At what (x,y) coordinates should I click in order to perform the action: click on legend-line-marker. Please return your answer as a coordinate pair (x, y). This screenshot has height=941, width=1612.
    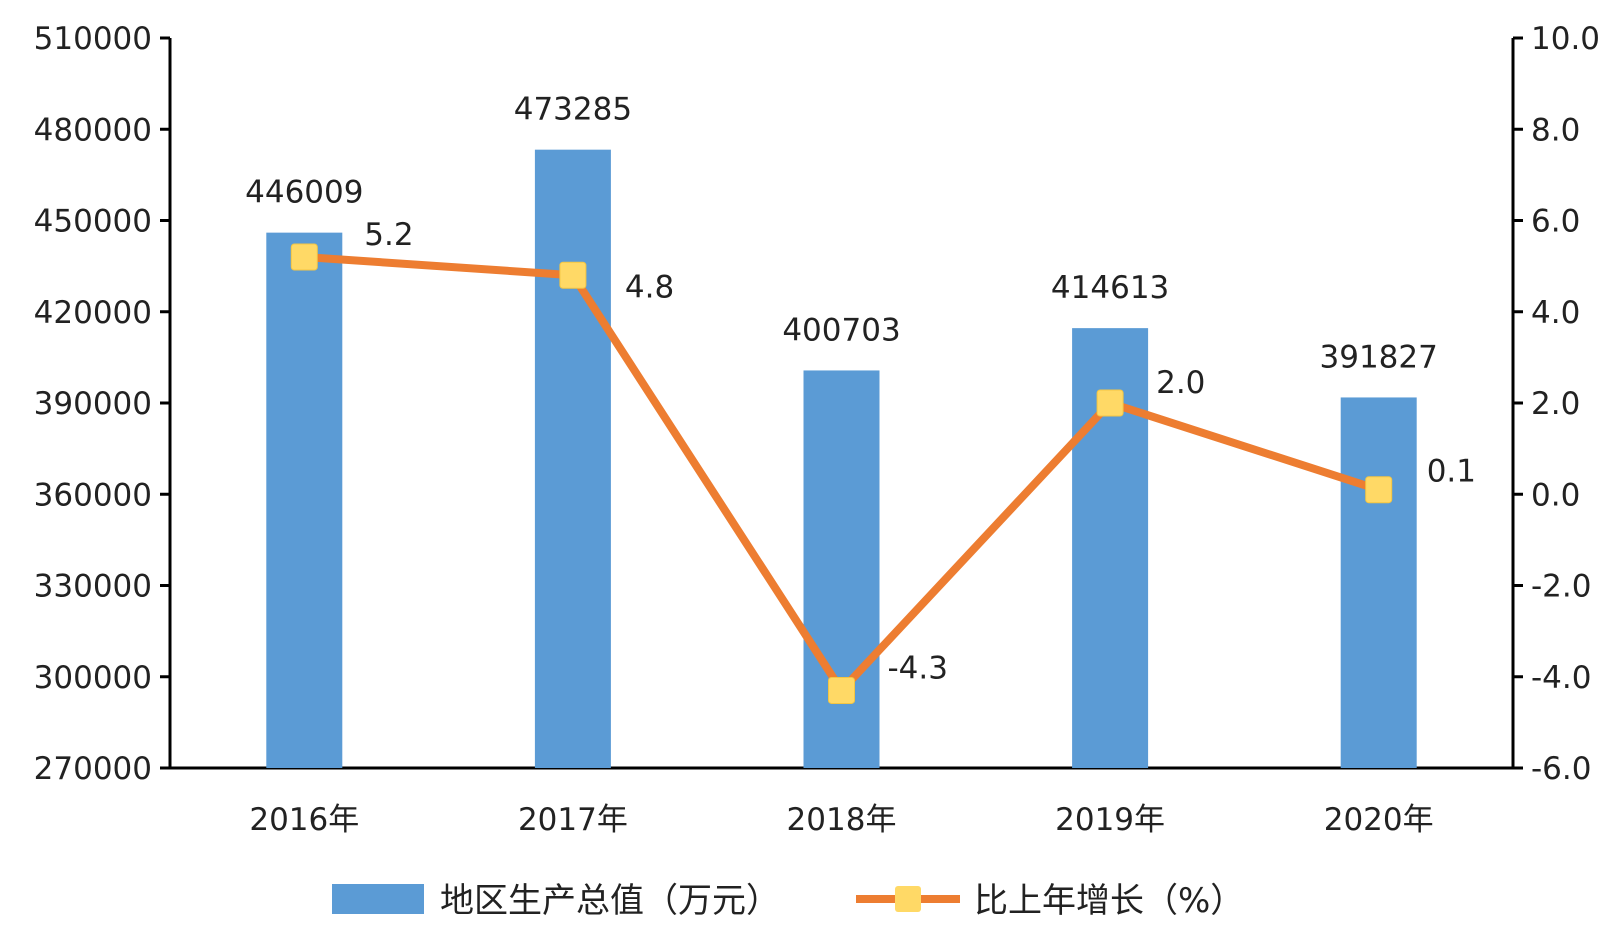
    Looking at the image, I should click on (908, 899).